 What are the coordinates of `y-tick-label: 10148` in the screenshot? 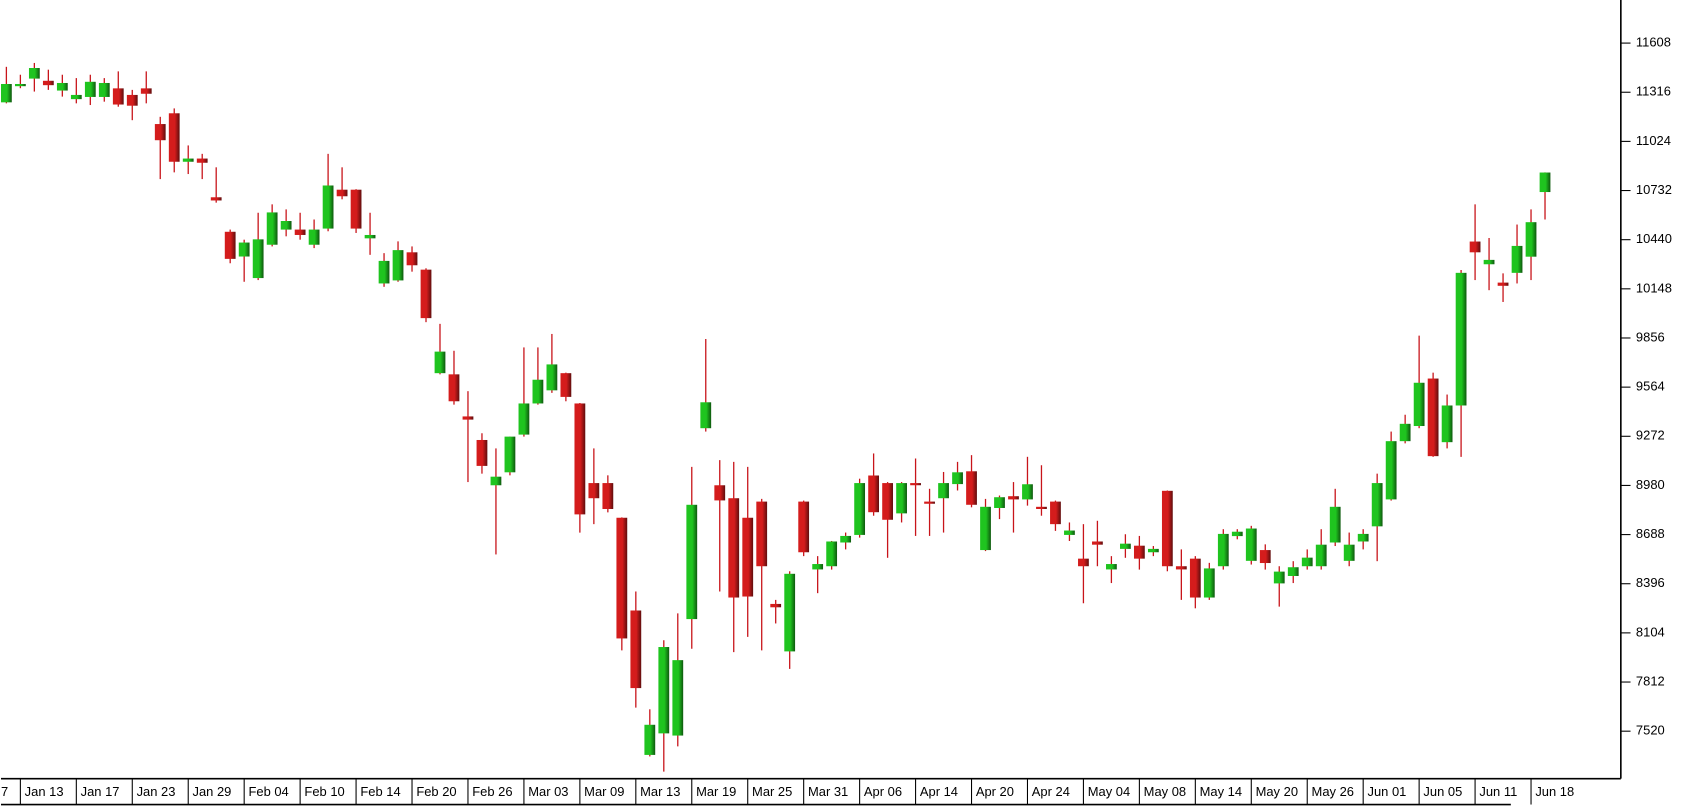 It's located at (1654, 287).